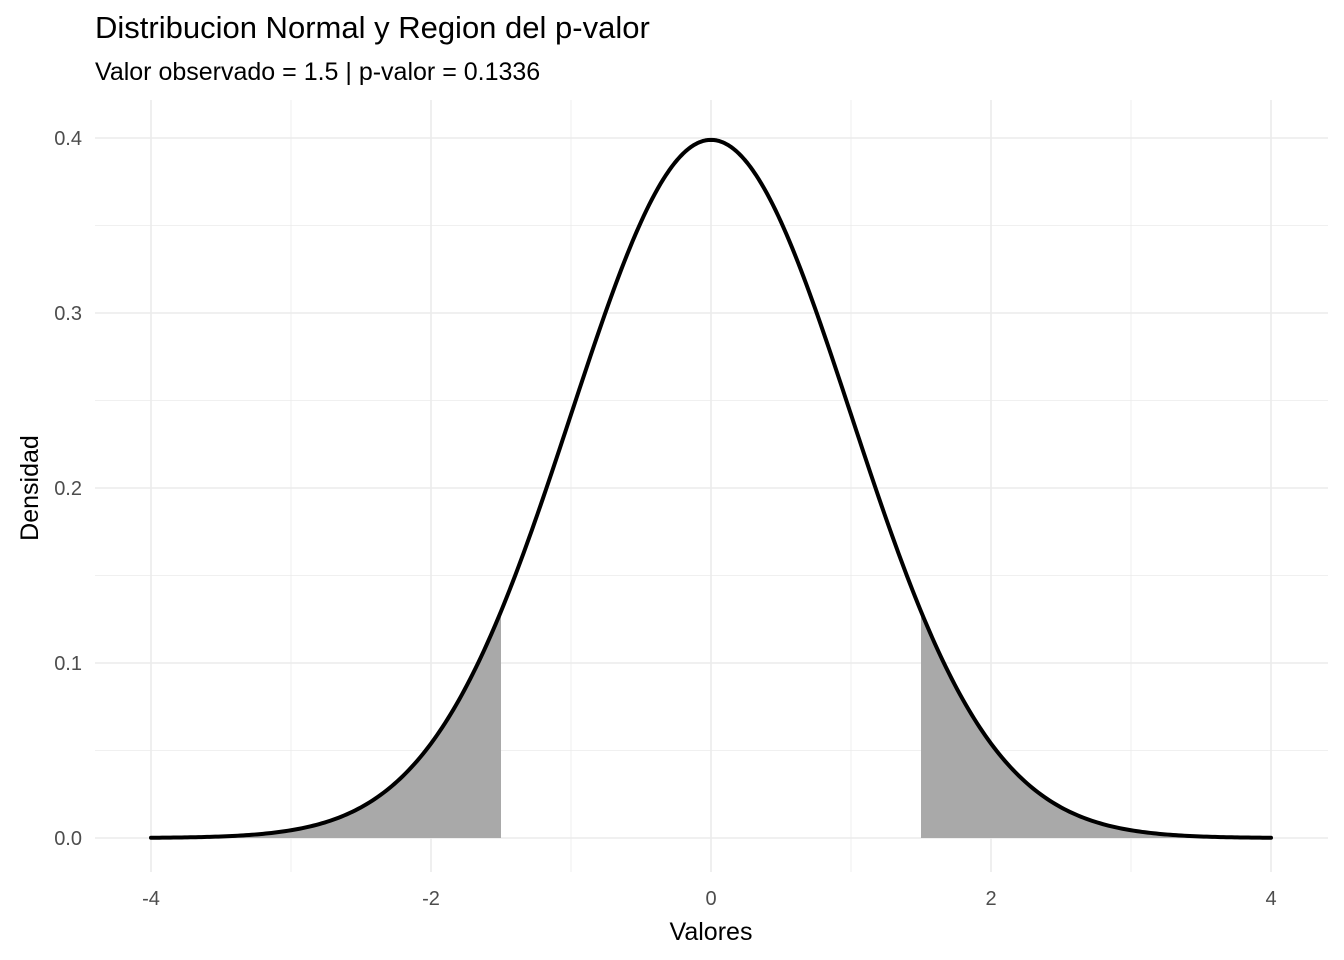 The width and height of the screenshot is (1344, 960). What do you see at coordinates (30, 488) in the screenshot?
I see `y-axis-title: Densidad` at bounding box center [30, 488].